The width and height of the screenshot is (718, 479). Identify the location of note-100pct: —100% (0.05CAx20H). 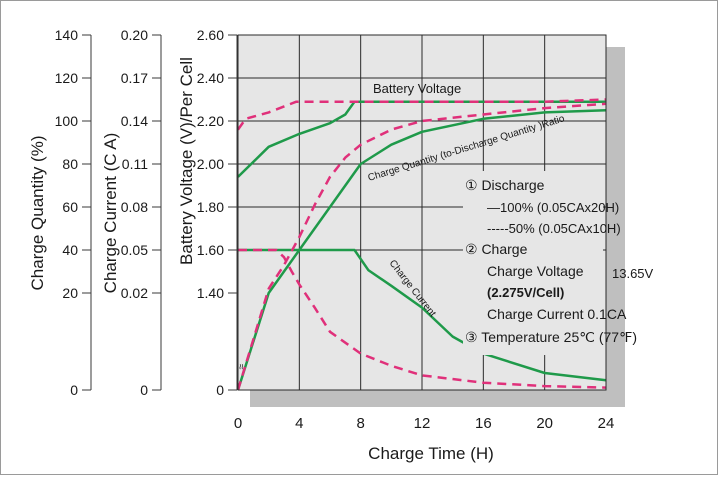
(553, 207).